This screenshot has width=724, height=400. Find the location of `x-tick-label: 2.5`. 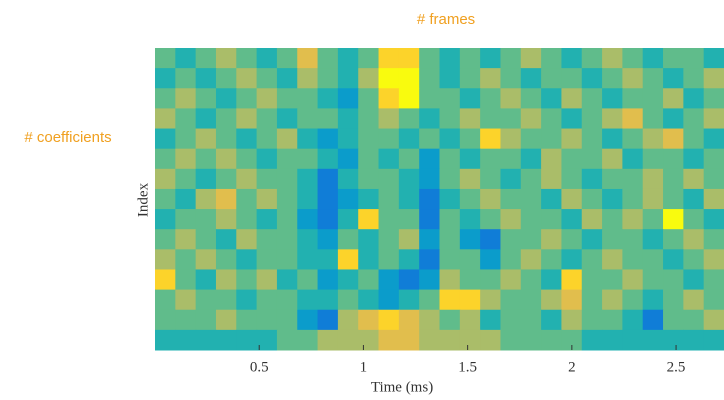

x-tick-label: 2.5 is located at coordinates (676, 367).